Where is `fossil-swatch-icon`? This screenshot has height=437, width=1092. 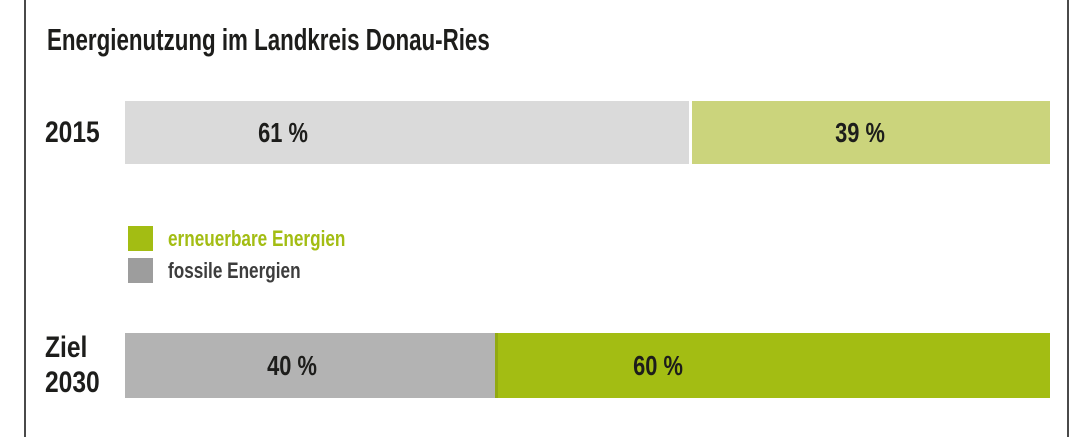 fossil-swatch-icon is located at coordinates (140, 270).